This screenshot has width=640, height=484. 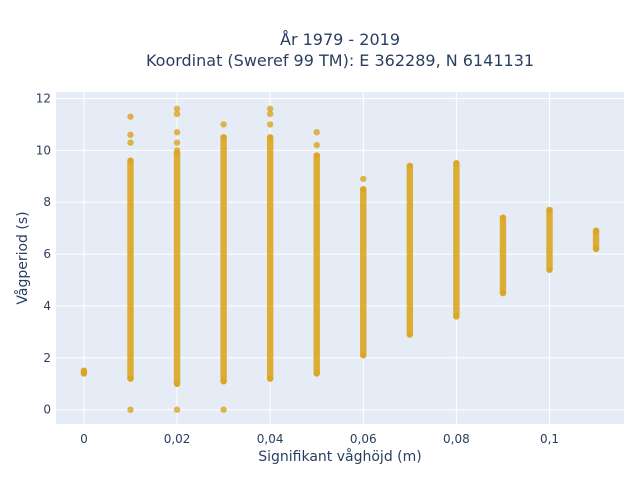 I want to click on x-tick-label: 0,06, so click(x=363, y=439).